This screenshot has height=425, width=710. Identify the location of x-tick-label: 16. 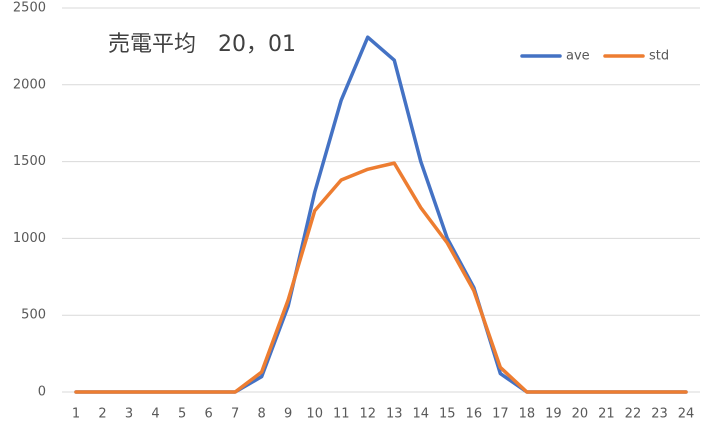
(474, 414).